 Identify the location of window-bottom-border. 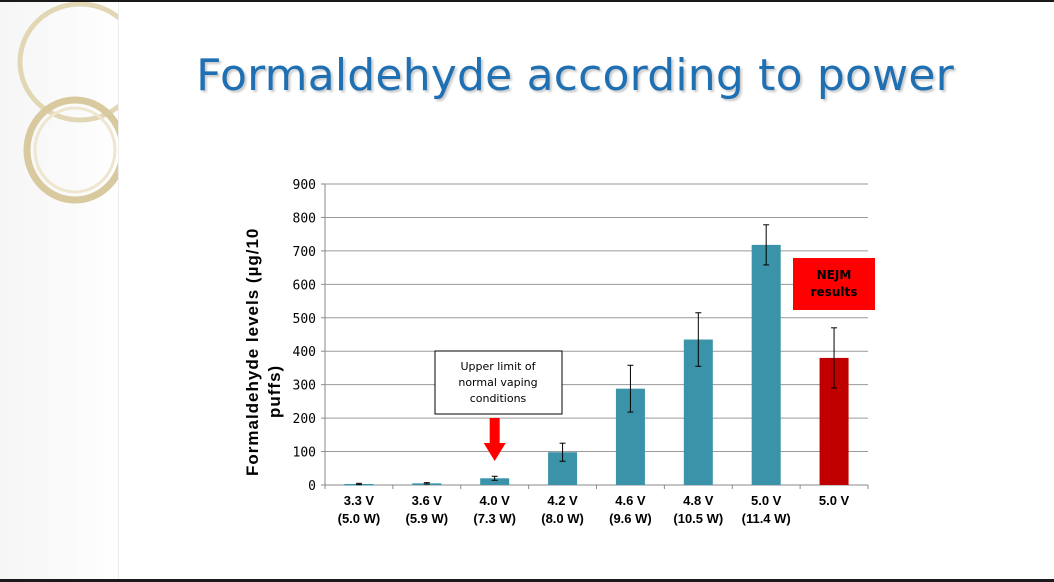
(527, 580).